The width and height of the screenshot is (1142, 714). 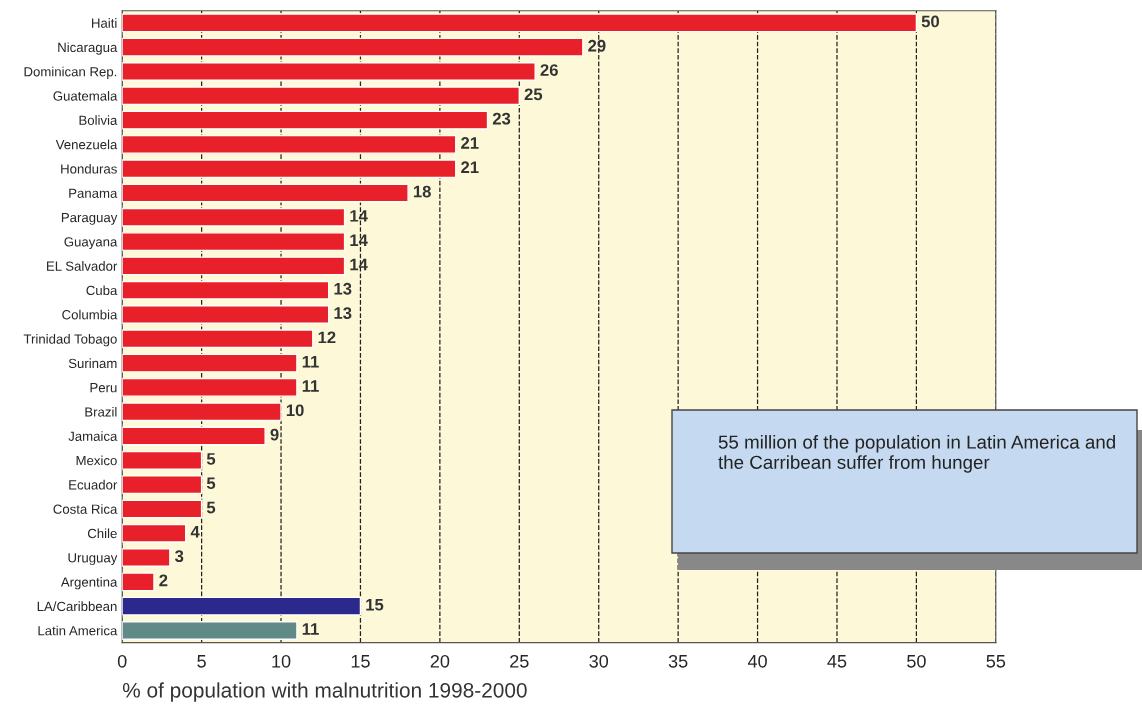 What do you see at coordinates (195, 532) in the screenshot?
I see `data-label: 4` at bounding box center [195, 532].